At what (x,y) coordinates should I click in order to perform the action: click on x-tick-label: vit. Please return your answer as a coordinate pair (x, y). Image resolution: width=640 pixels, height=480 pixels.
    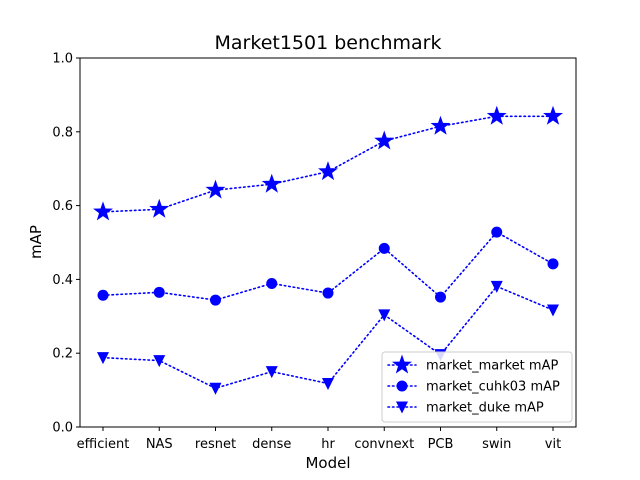
    Looking at the image, I should click on (553, 444).